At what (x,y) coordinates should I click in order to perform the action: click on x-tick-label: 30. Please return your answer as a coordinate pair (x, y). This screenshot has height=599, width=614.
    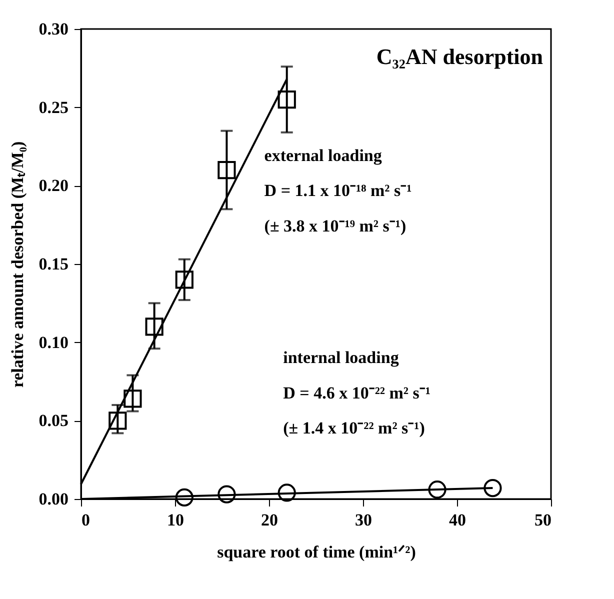
    Looking at the image, I should click on (363, 520).